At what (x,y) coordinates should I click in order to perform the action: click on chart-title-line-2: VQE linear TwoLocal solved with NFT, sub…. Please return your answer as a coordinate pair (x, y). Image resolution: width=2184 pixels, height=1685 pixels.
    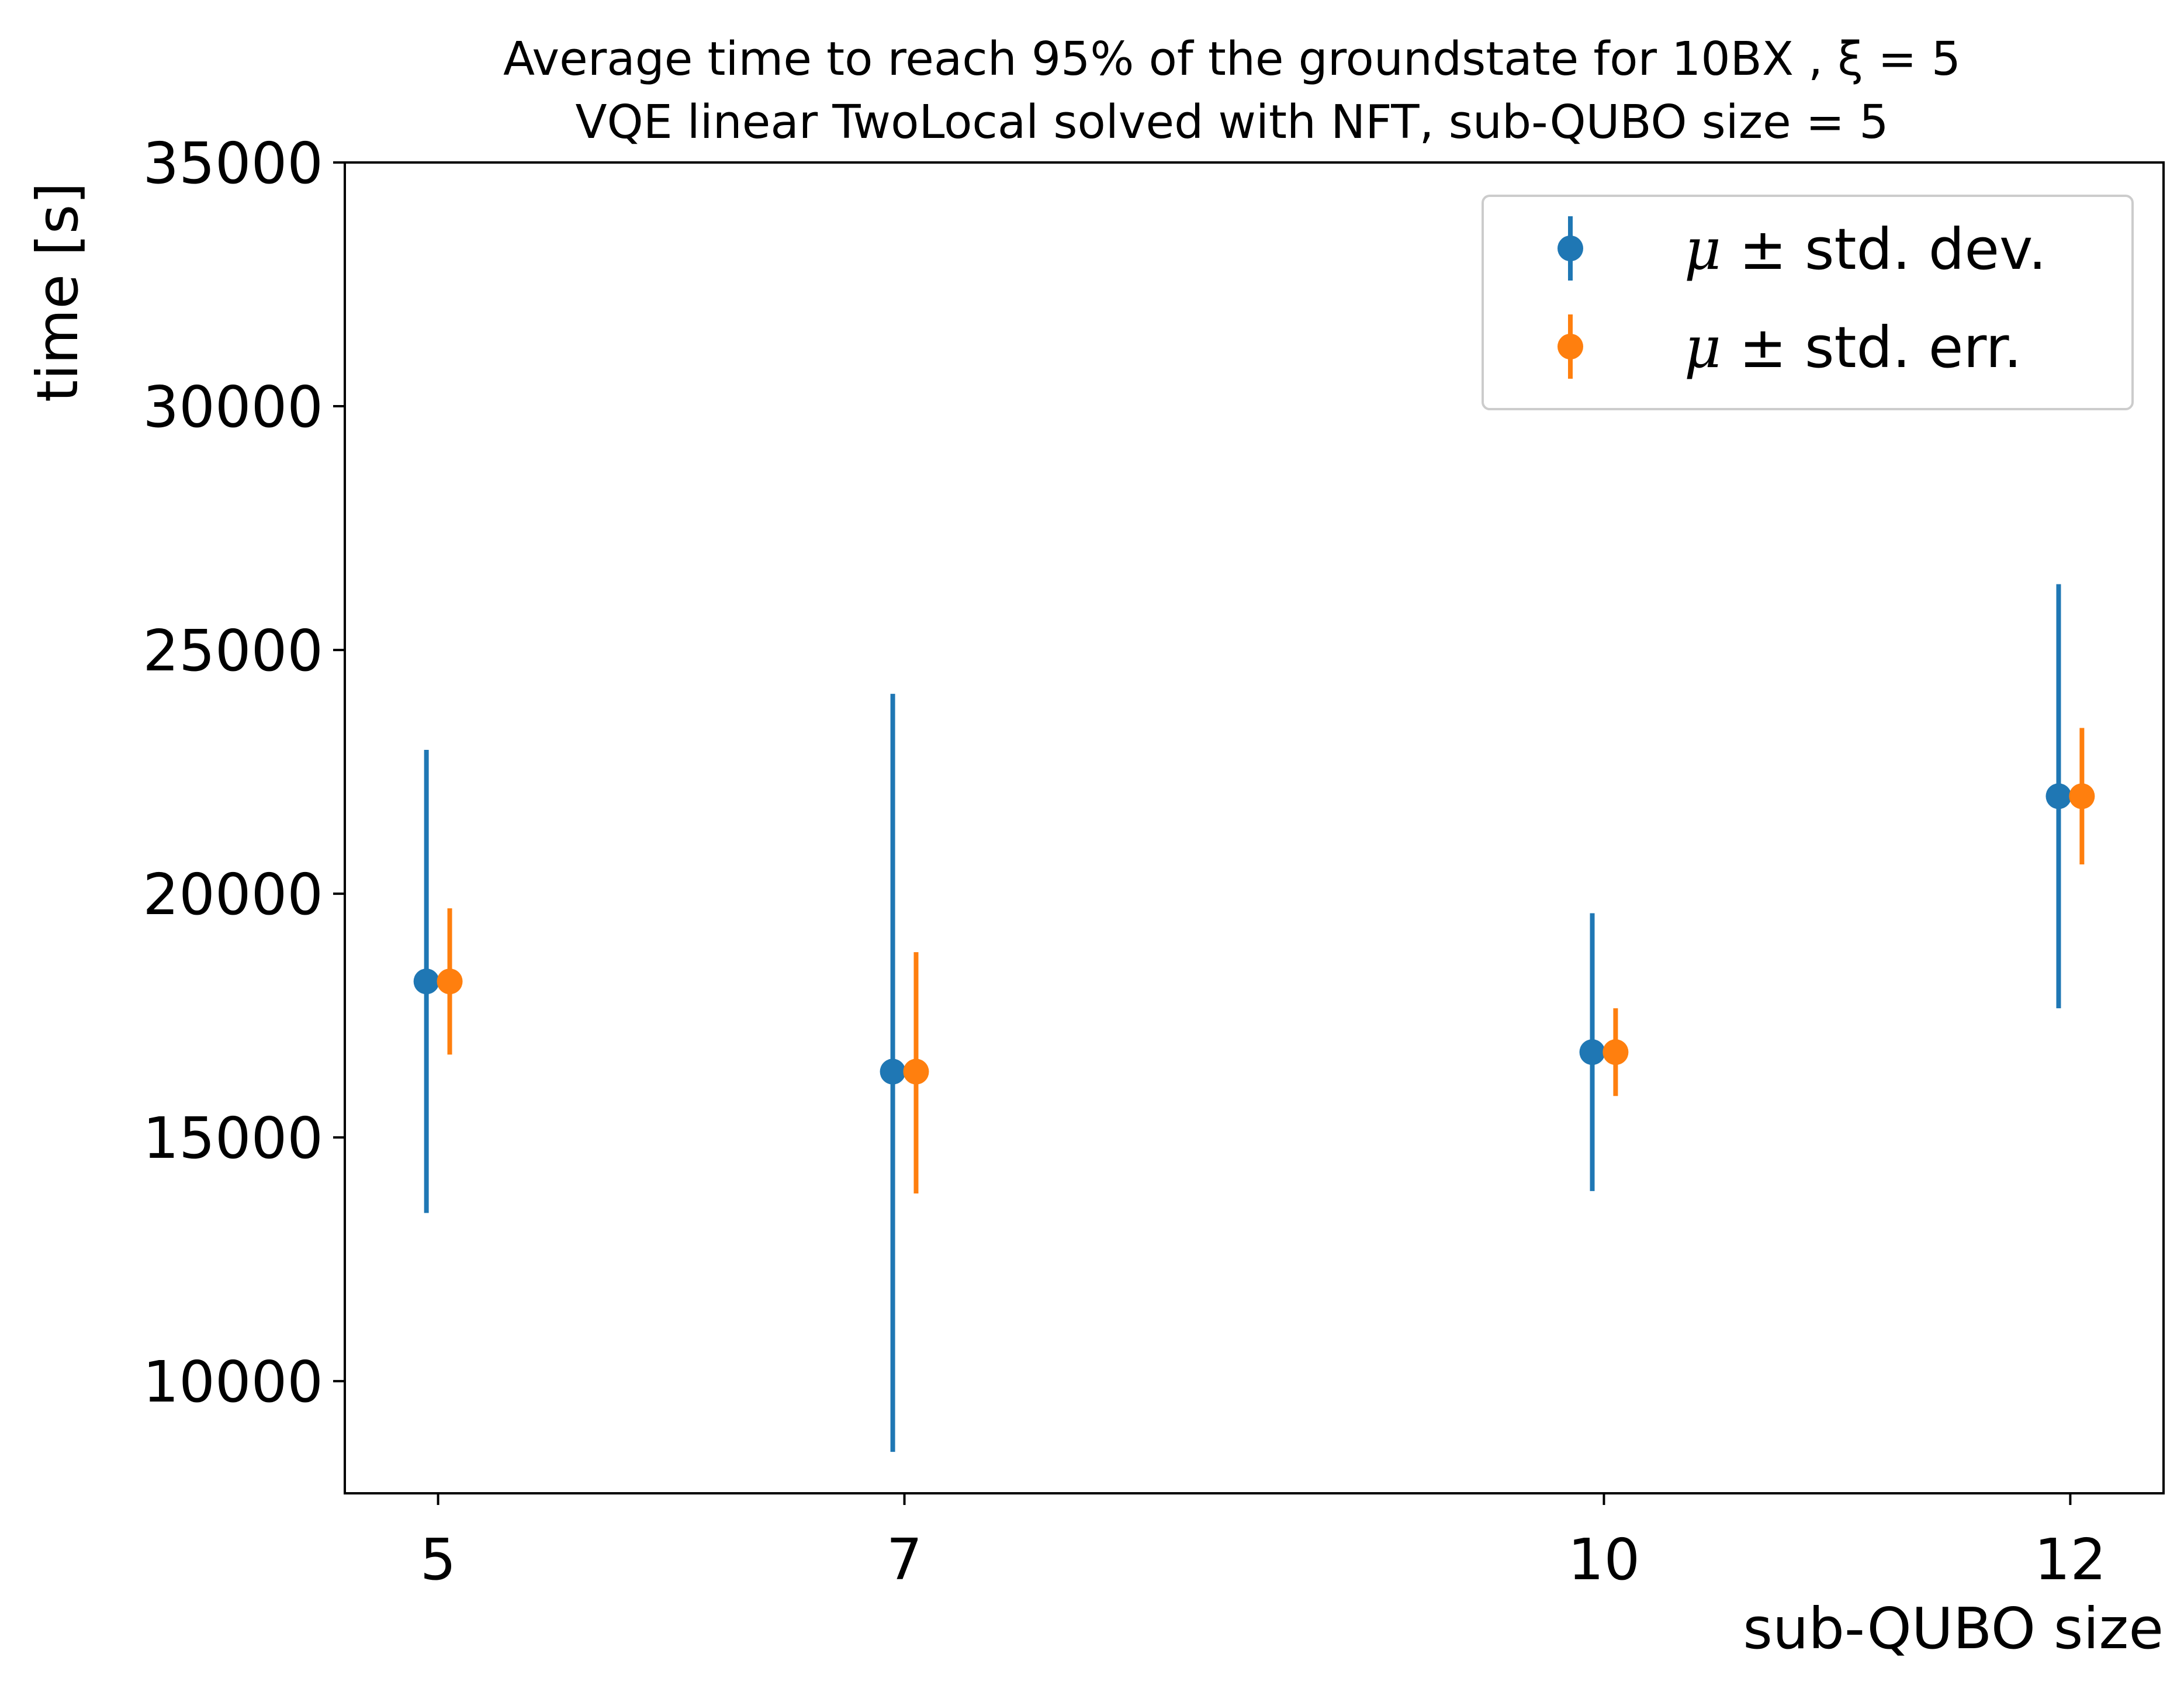
    Looking at the image, I should click on (1232, 122).